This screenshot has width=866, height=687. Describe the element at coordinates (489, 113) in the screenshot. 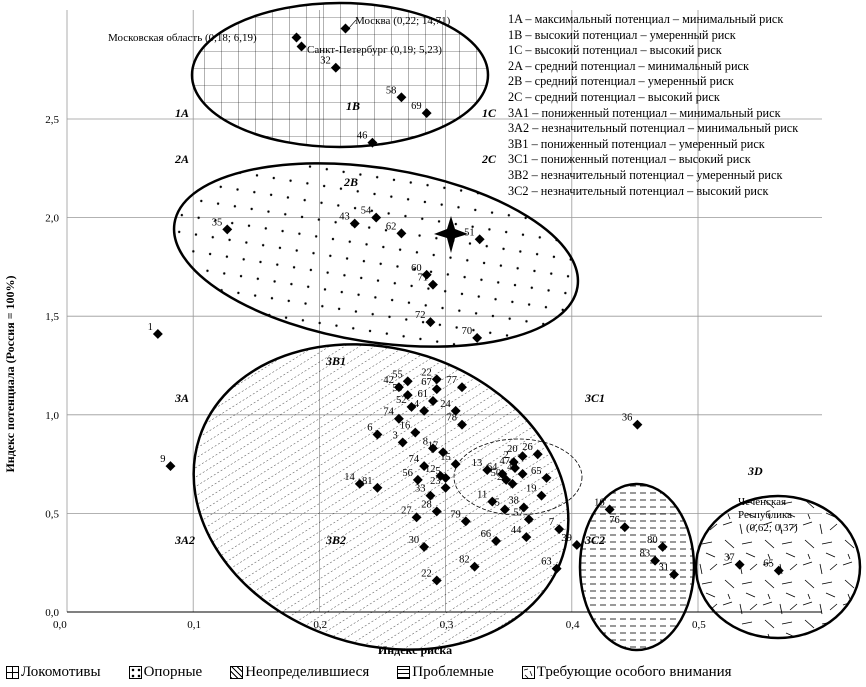

I see `zone-label-1c: 1C` at that location.